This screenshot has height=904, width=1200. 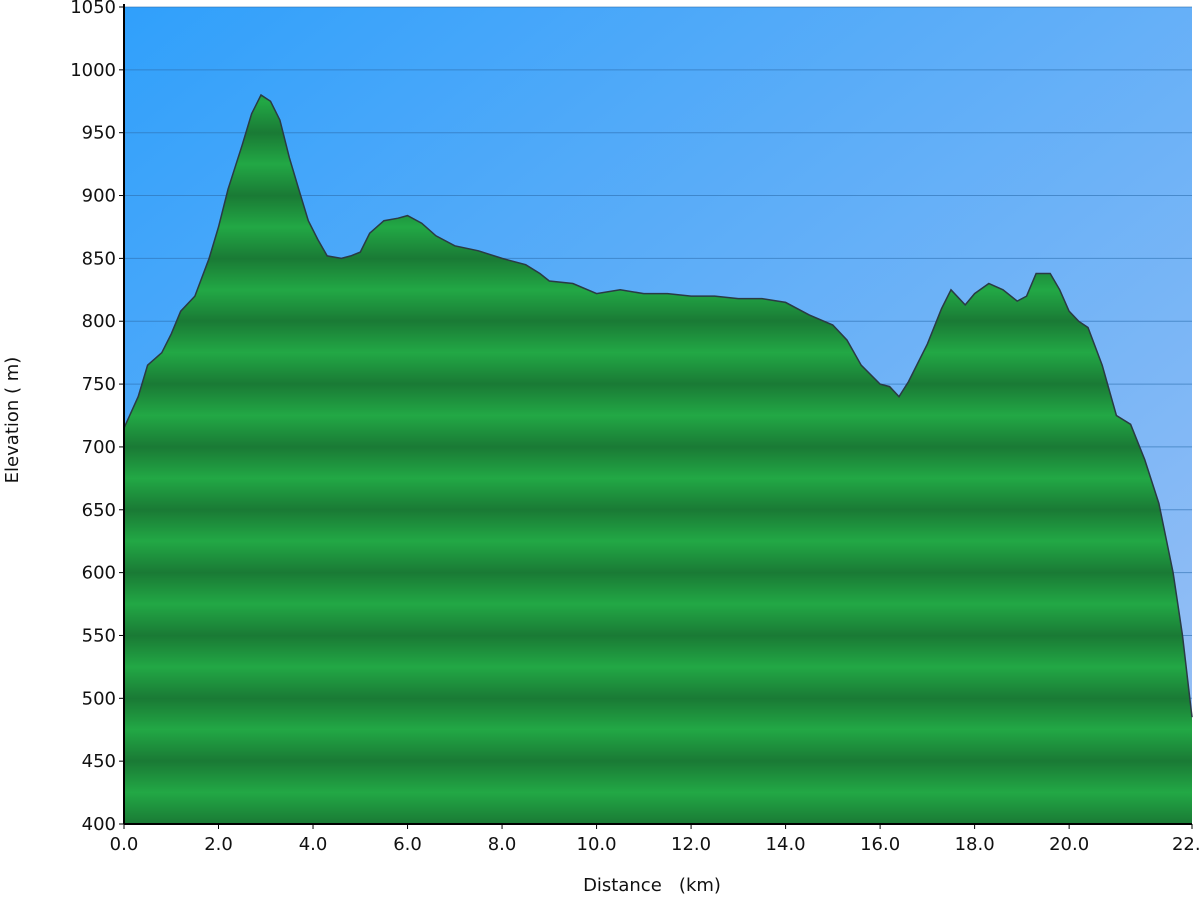 I want to click on x-tick-label: 2.0, so click(x=218, y=844).